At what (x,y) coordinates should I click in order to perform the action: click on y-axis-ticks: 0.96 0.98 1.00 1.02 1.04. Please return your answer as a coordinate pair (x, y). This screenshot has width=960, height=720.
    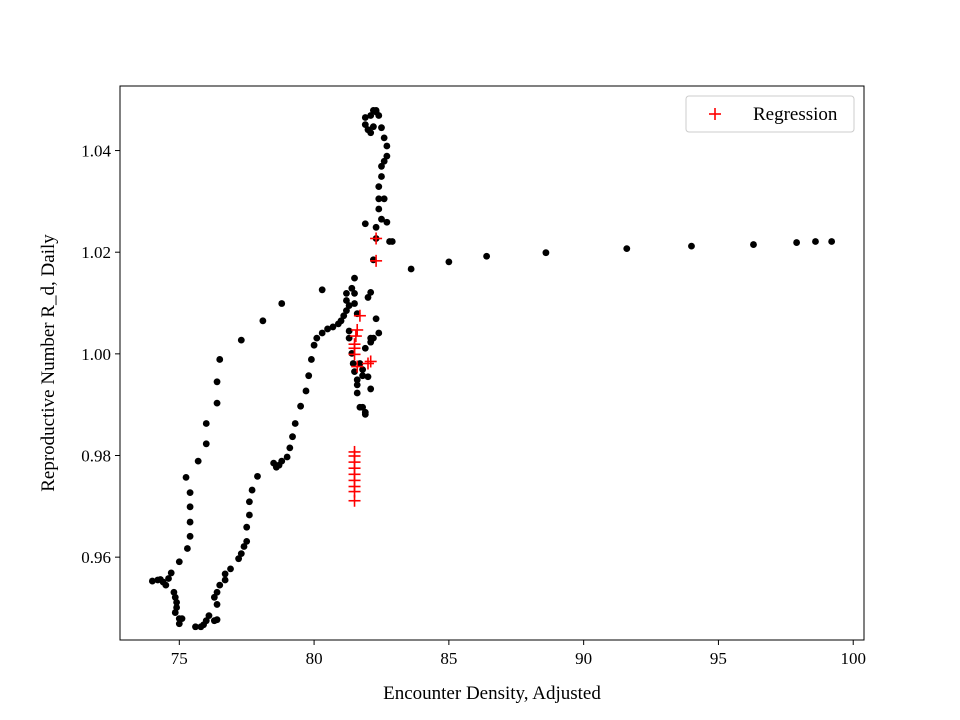
    Looking at the image, I should click on (100, 354).